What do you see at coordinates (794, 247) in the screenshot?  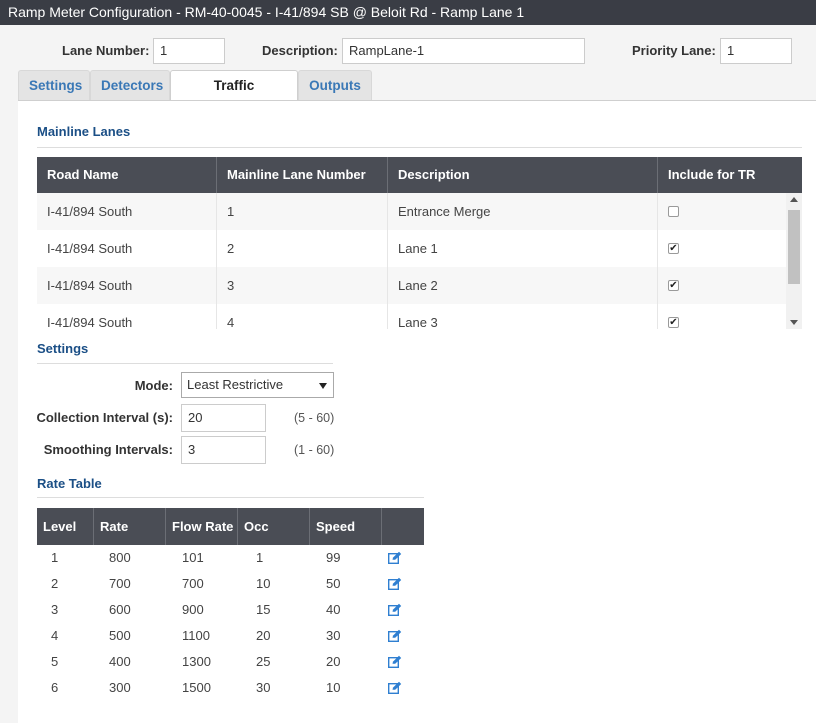 I see `scrollbar-thumb` at bounding box center [794, 247].